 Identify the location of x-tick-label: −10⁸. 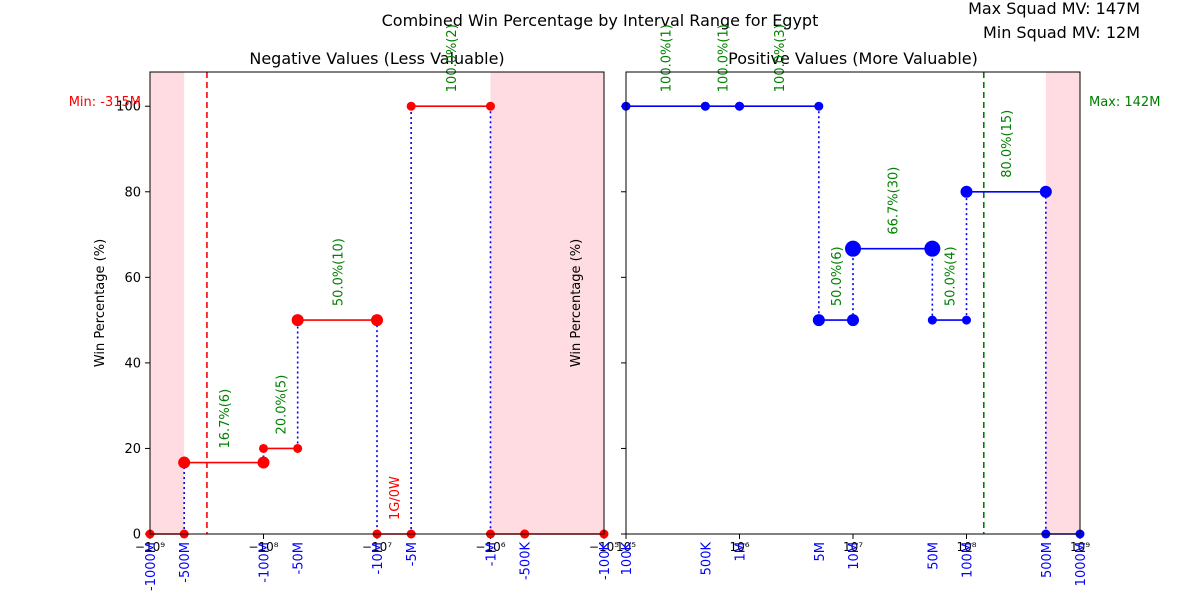
(263, 547).